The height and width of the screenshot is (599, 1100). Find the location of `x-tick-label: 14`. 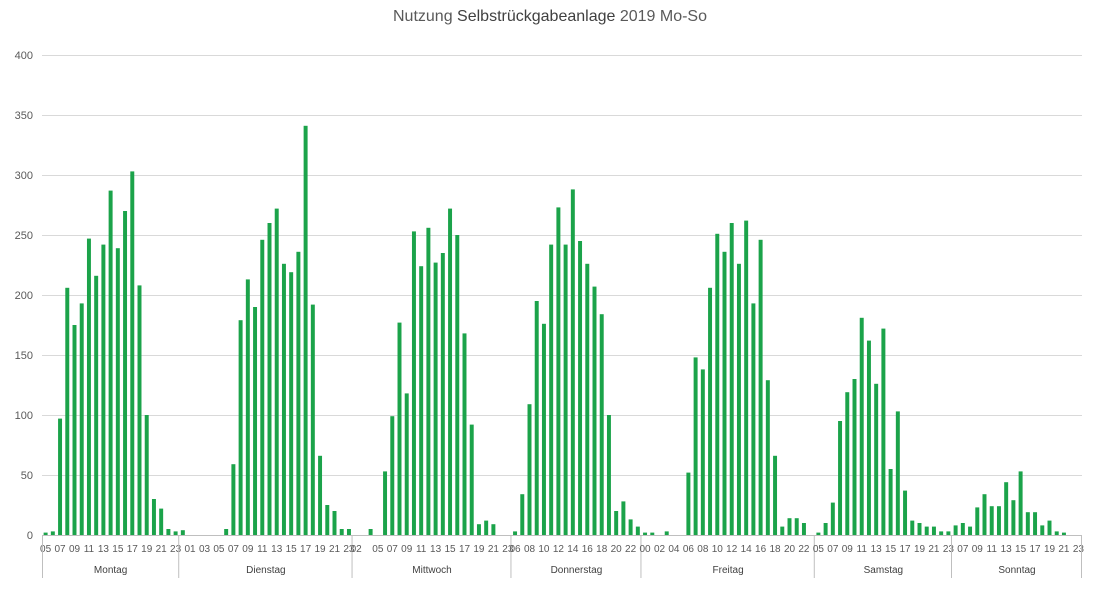

x-tick-label: 14 is located at coordinates (747, 549).